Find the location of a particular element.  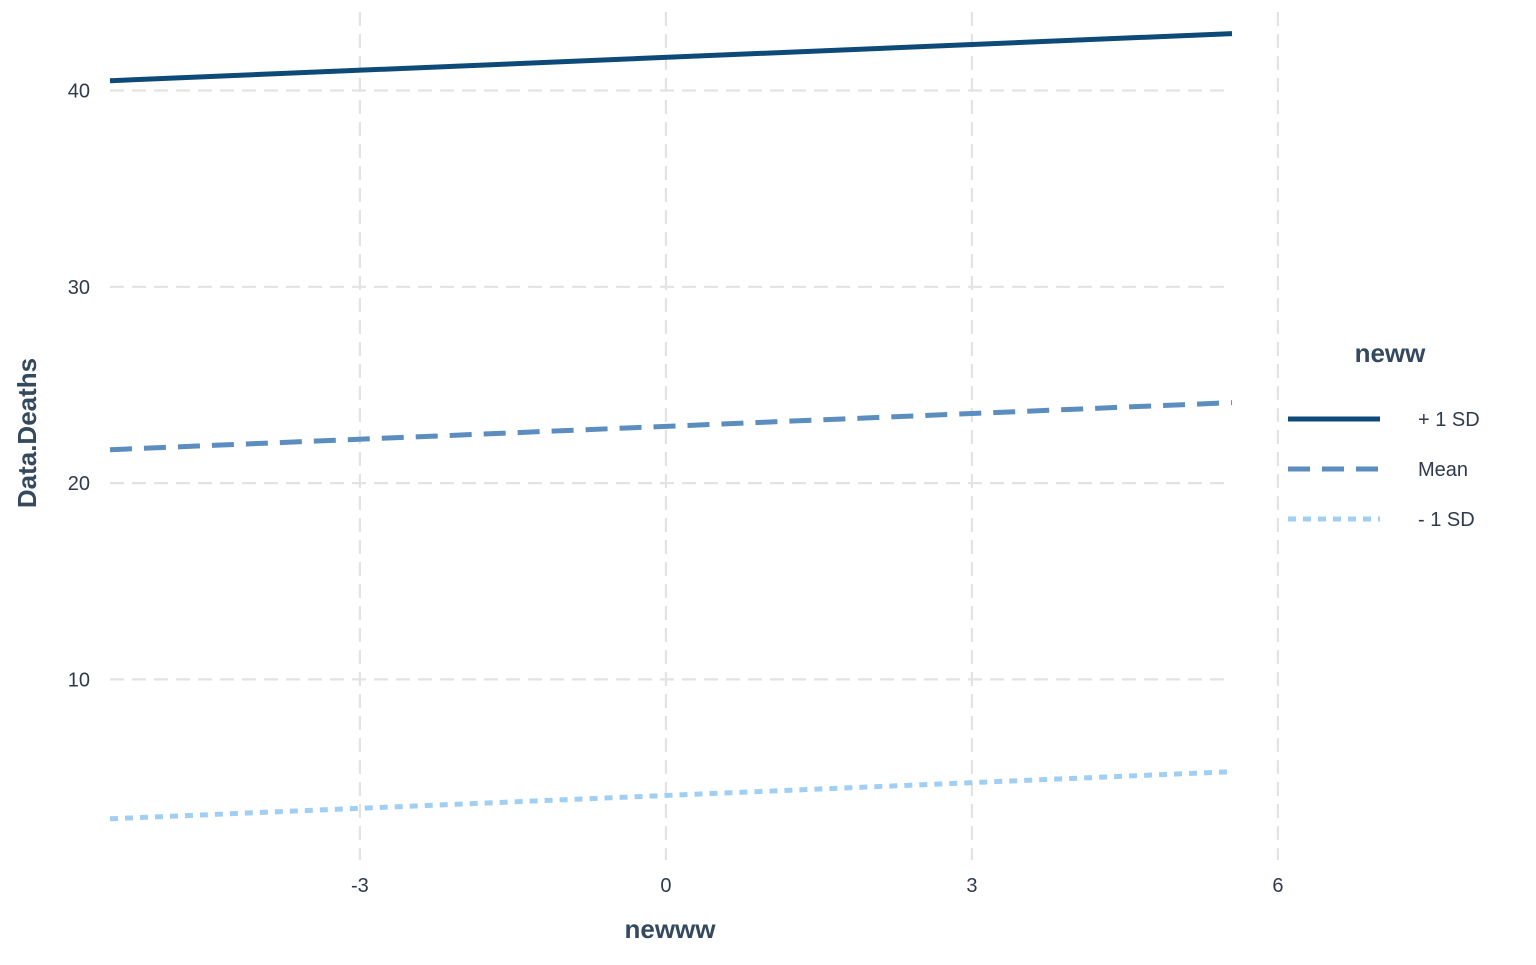

y-tick-label-40: 40 is located at coordinates (79, 92).